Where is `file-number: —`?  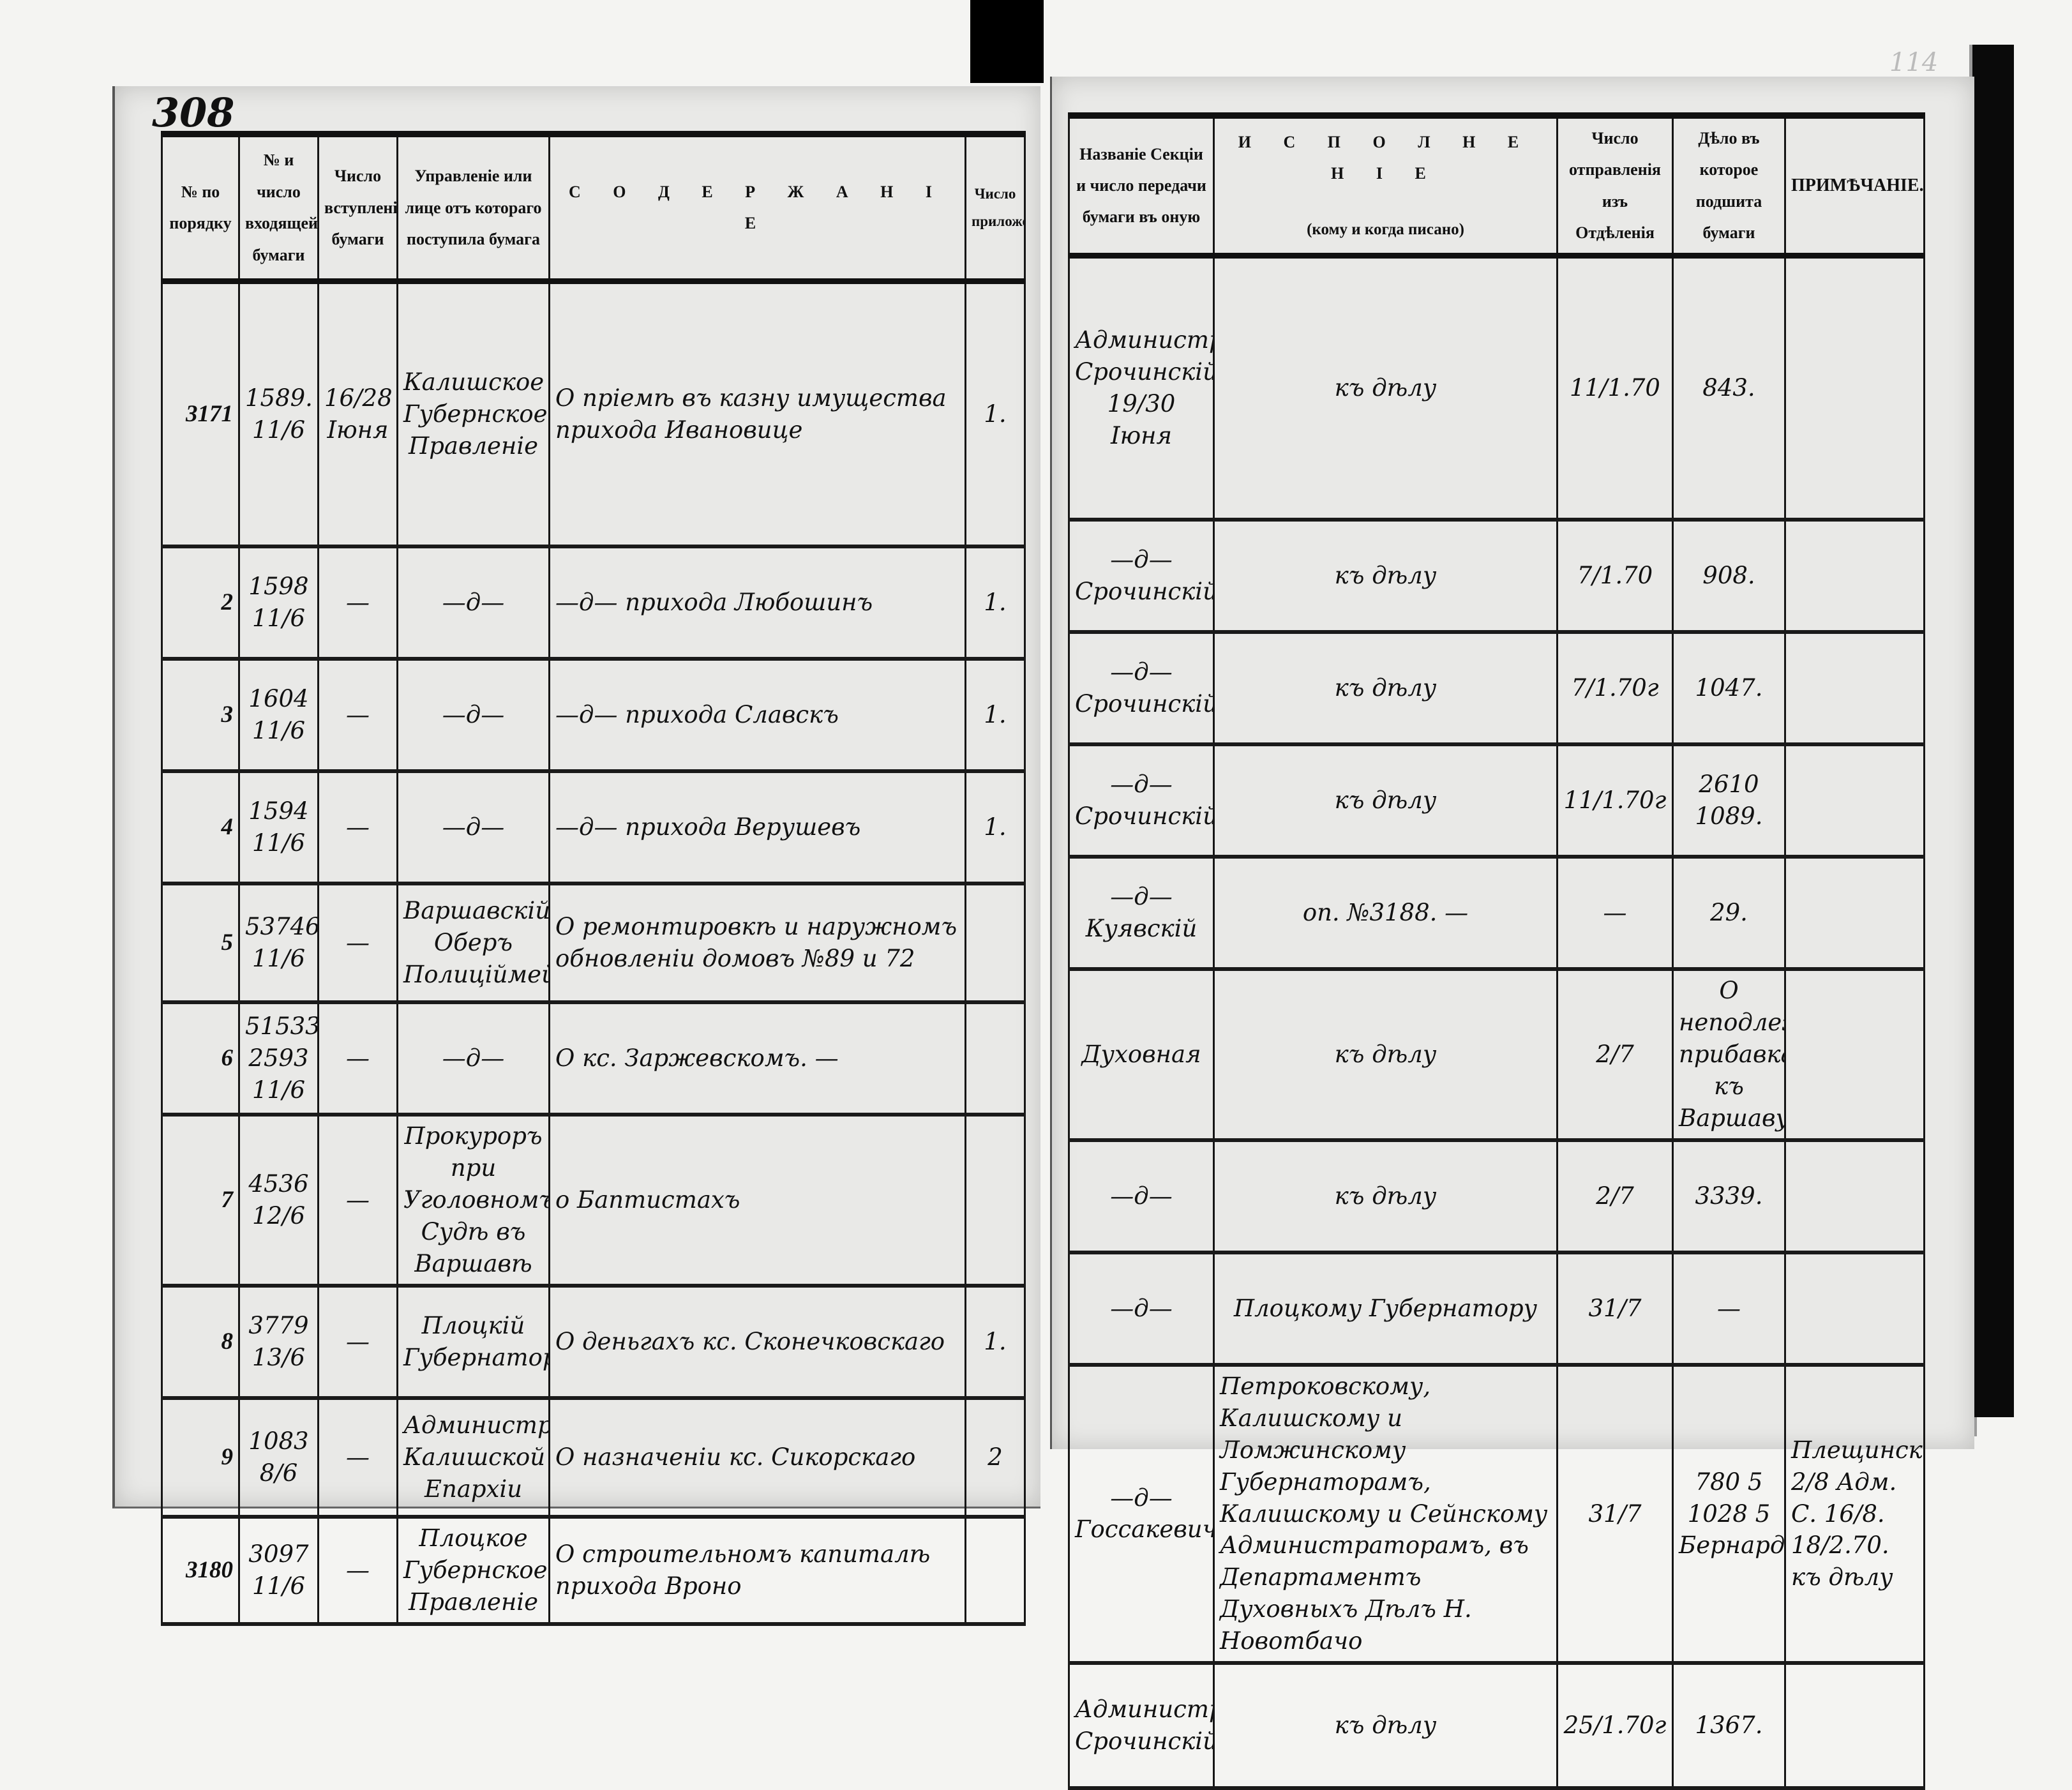
file-number: — is located at coordinates (1729, 1308).